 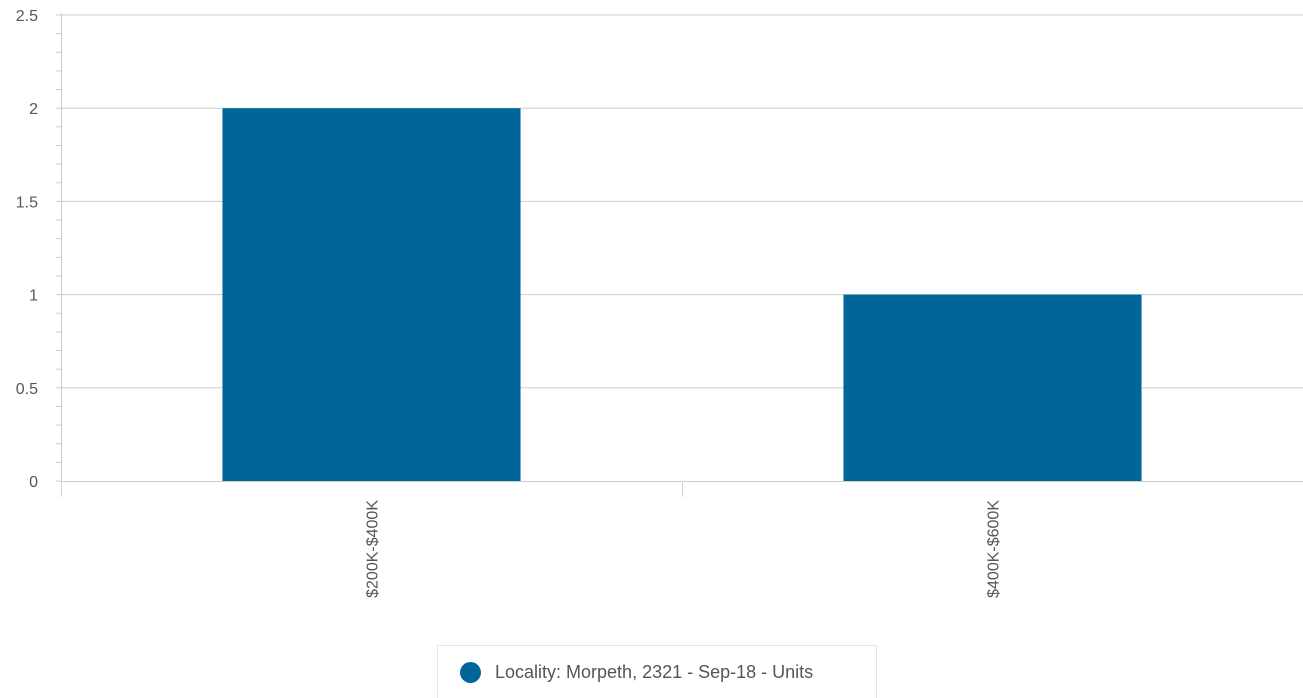 I want to click on x-tick-label: $200K-$400K, so click(x=373, y=549).